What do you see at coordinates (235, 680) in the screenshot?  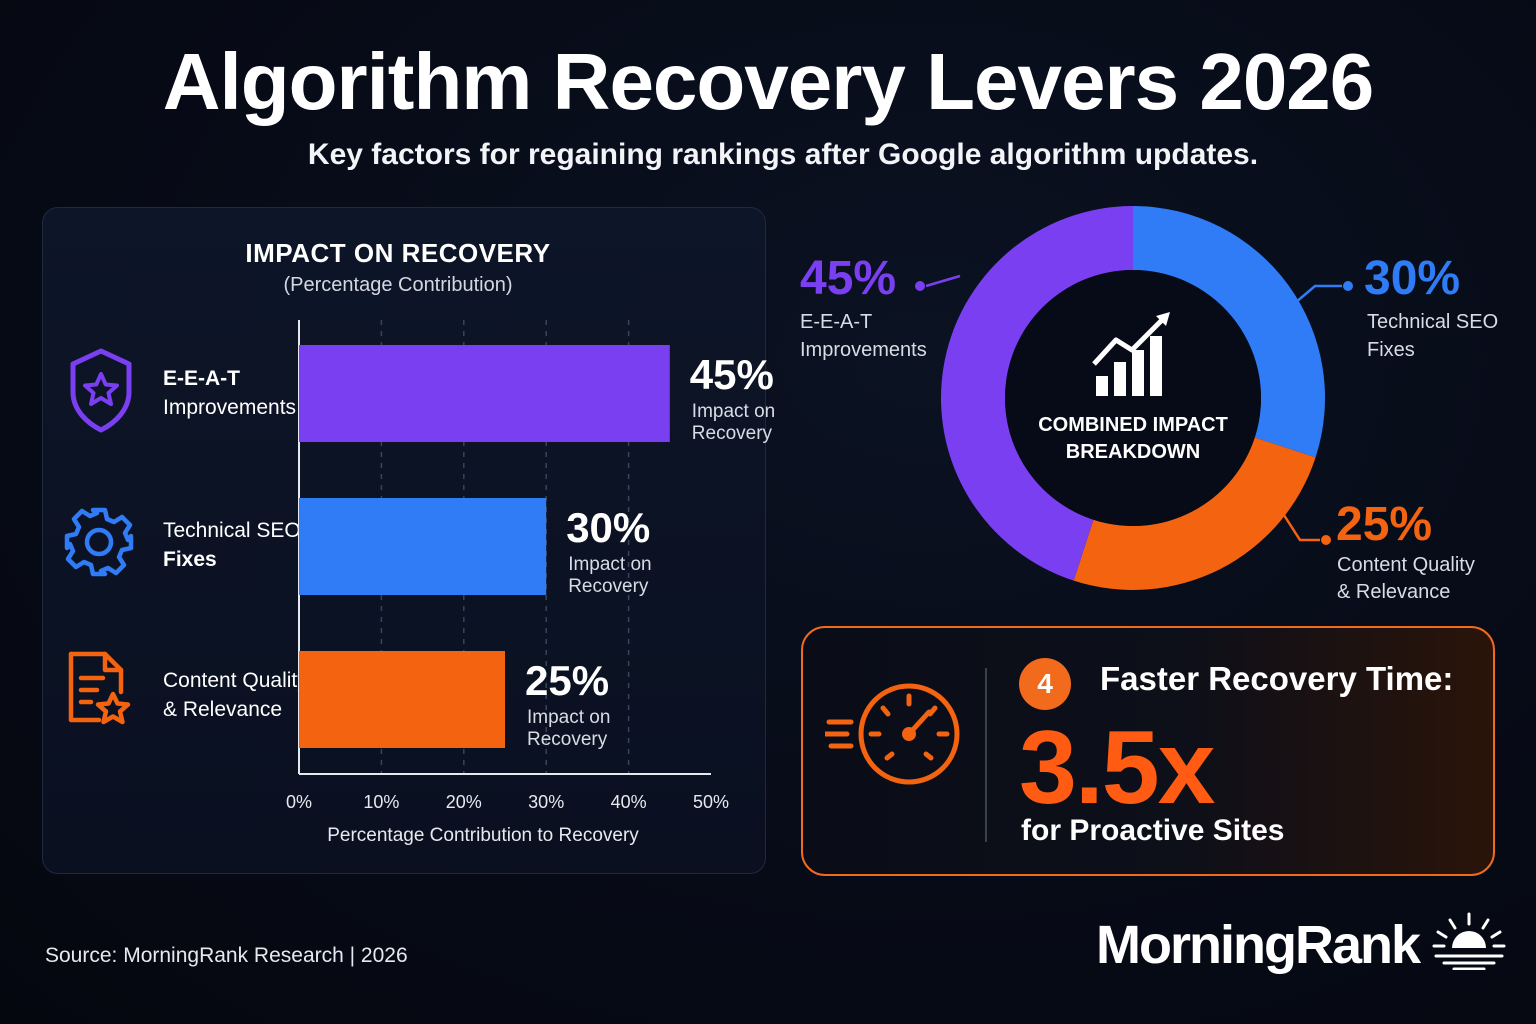 I see `category-content-quality-line1: Content Quality` at bounding box center [235, 680].